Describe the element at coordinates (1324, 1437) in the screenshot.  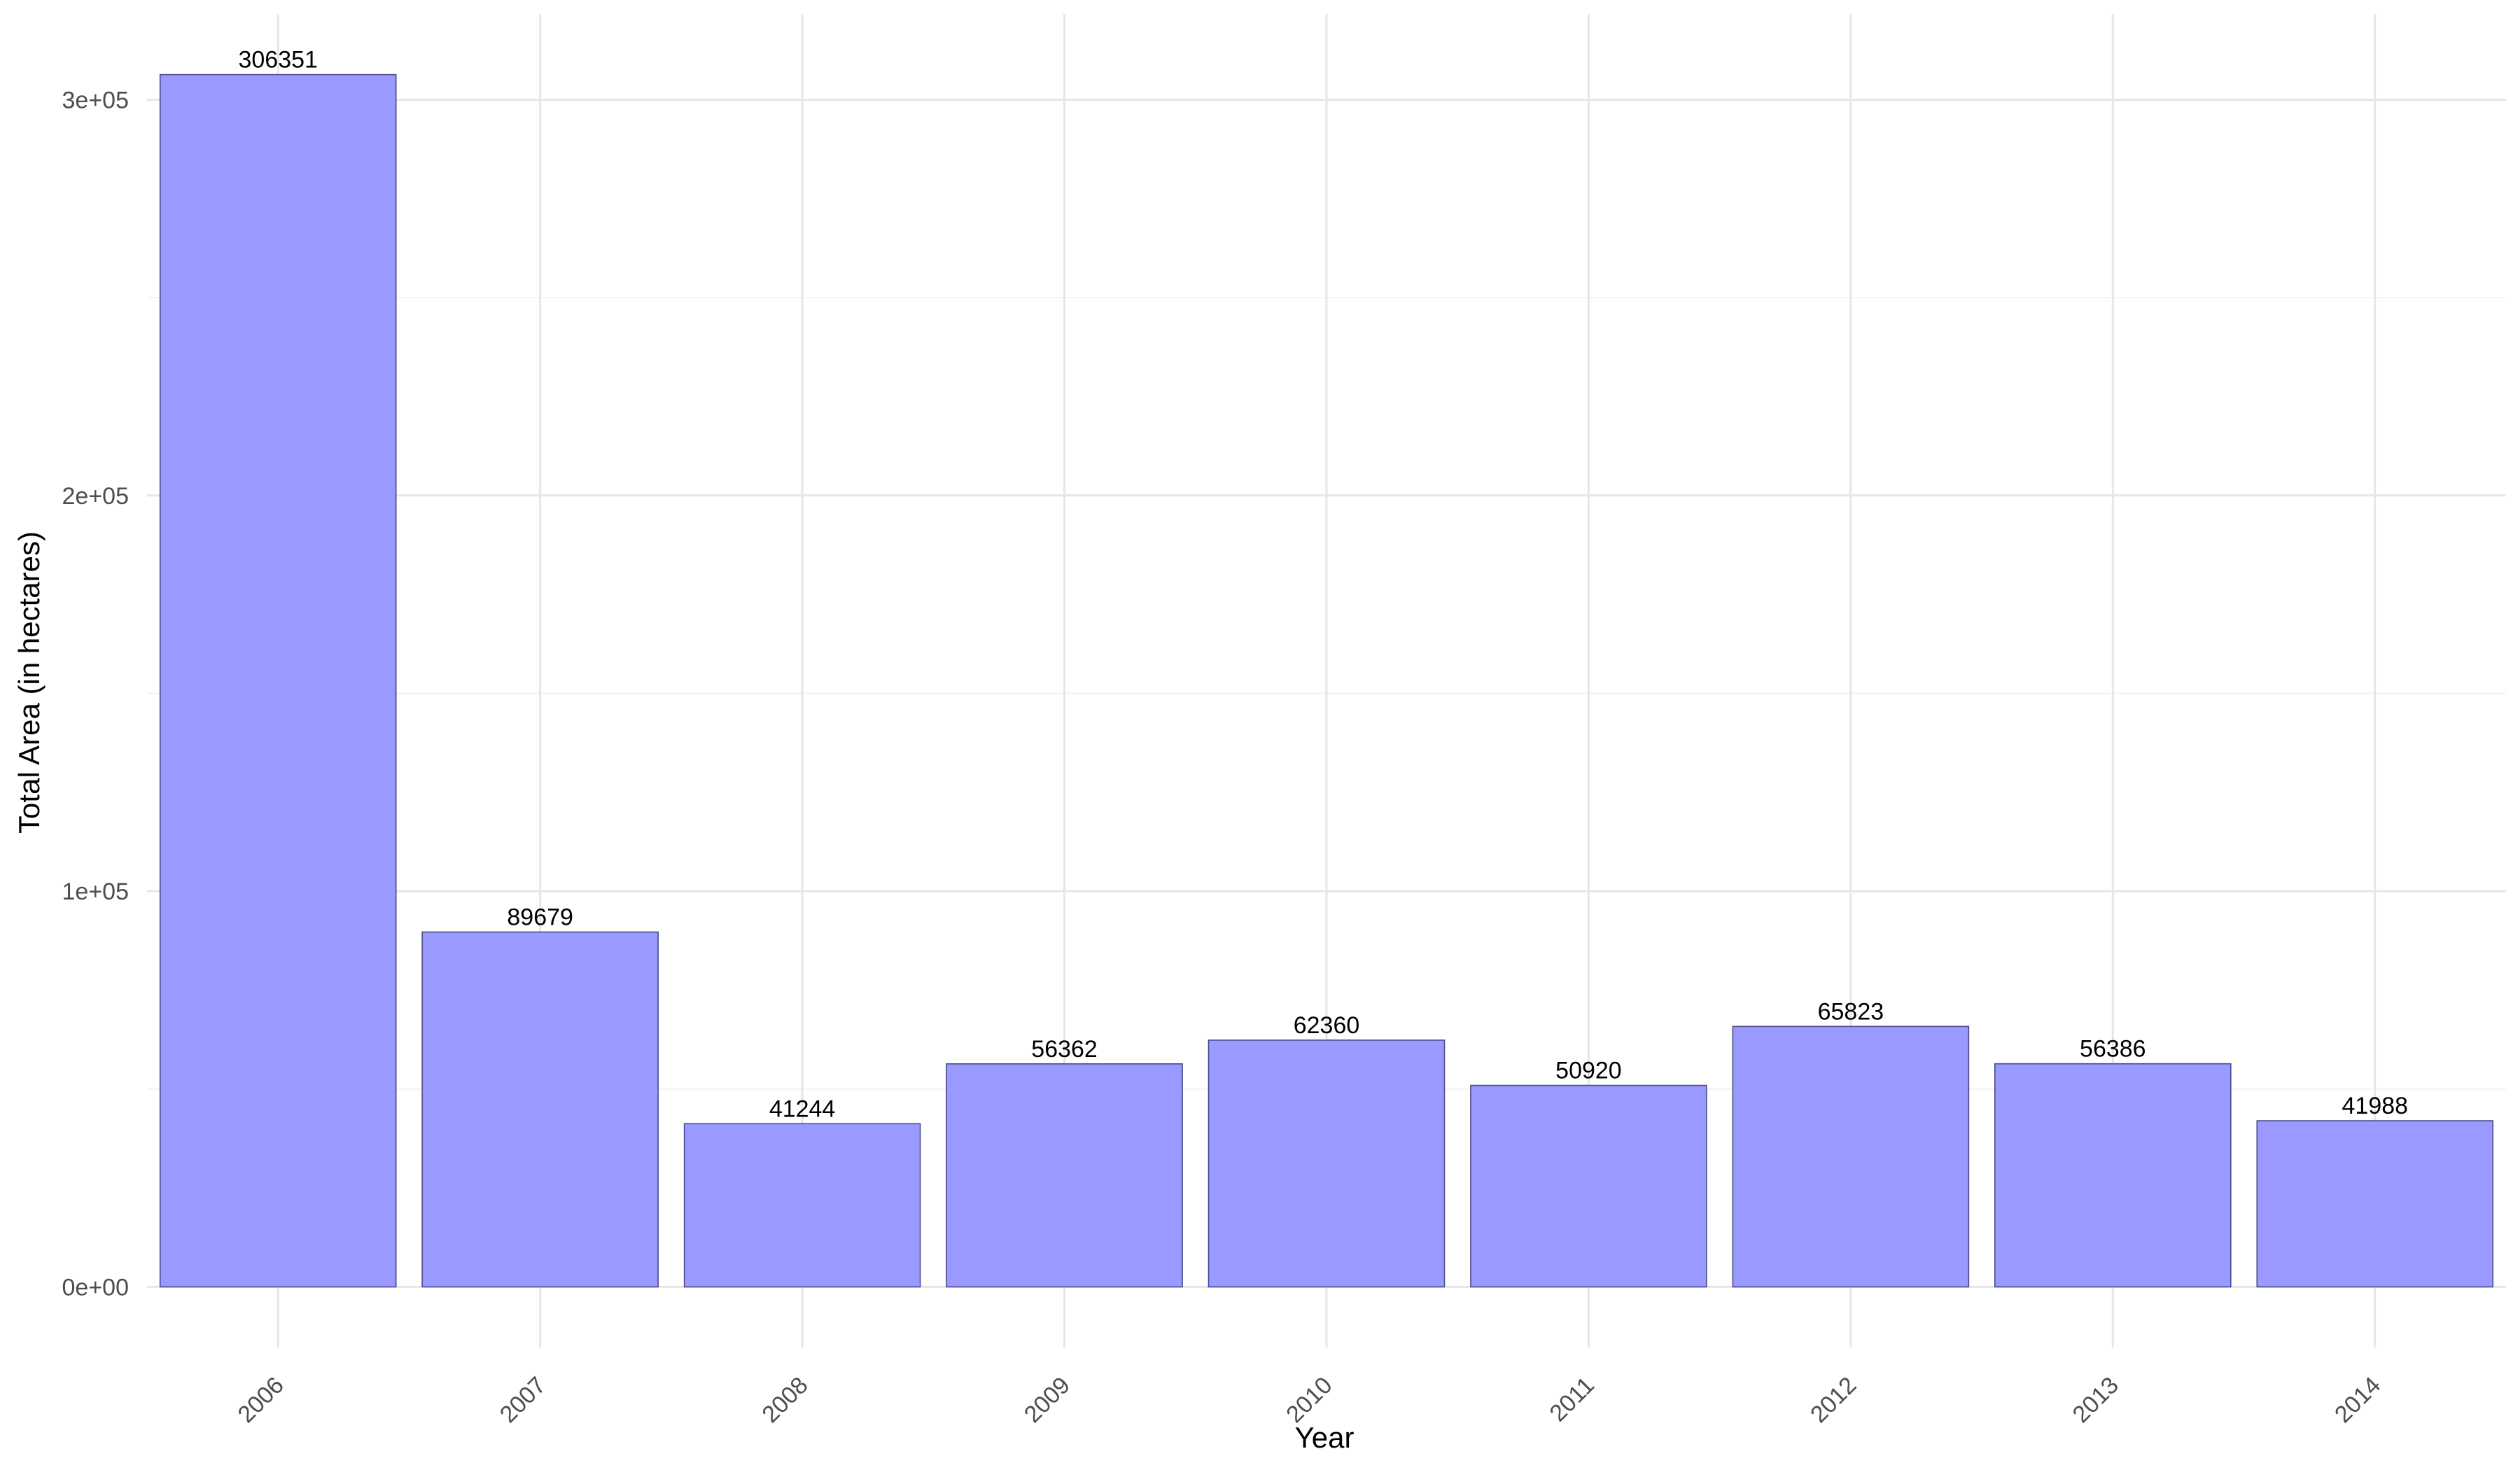
I see `x-axis-title: Year` at that location.